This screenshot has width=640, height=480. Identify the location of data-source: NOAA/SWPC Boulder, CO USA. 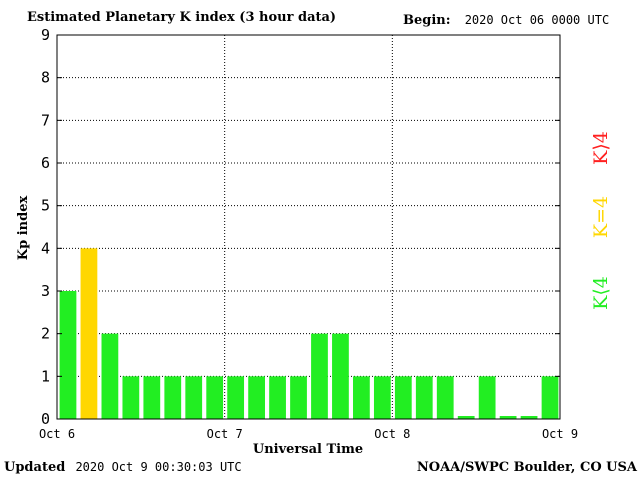
(526, 467).